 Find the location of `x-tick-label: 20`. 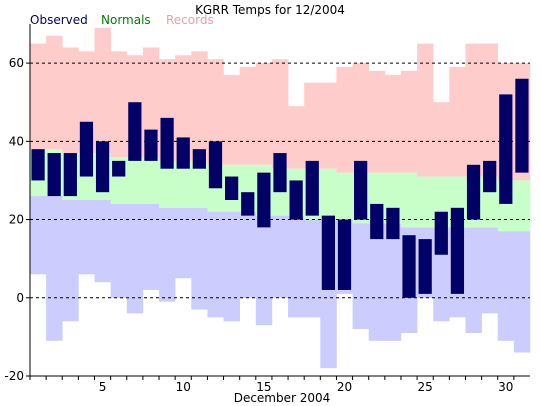

x-tick-label: 20 is located at coordinates (344, 387).